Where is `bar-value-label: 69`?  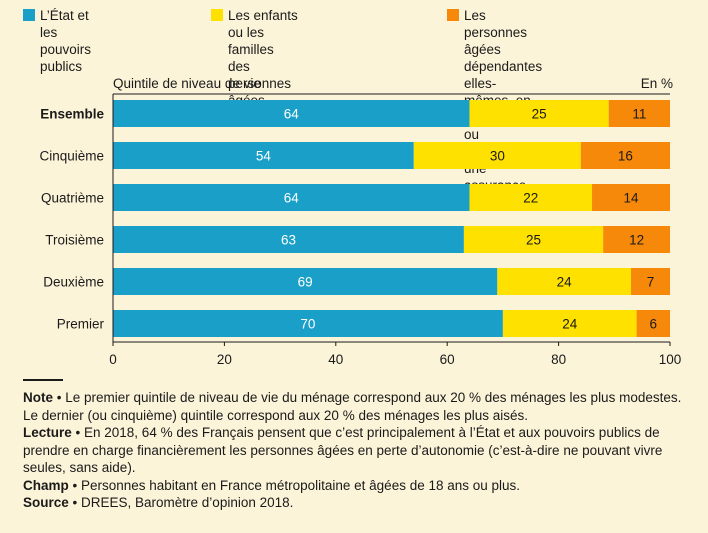 bar-value-label: 69 is located at coordinates (305, 282).